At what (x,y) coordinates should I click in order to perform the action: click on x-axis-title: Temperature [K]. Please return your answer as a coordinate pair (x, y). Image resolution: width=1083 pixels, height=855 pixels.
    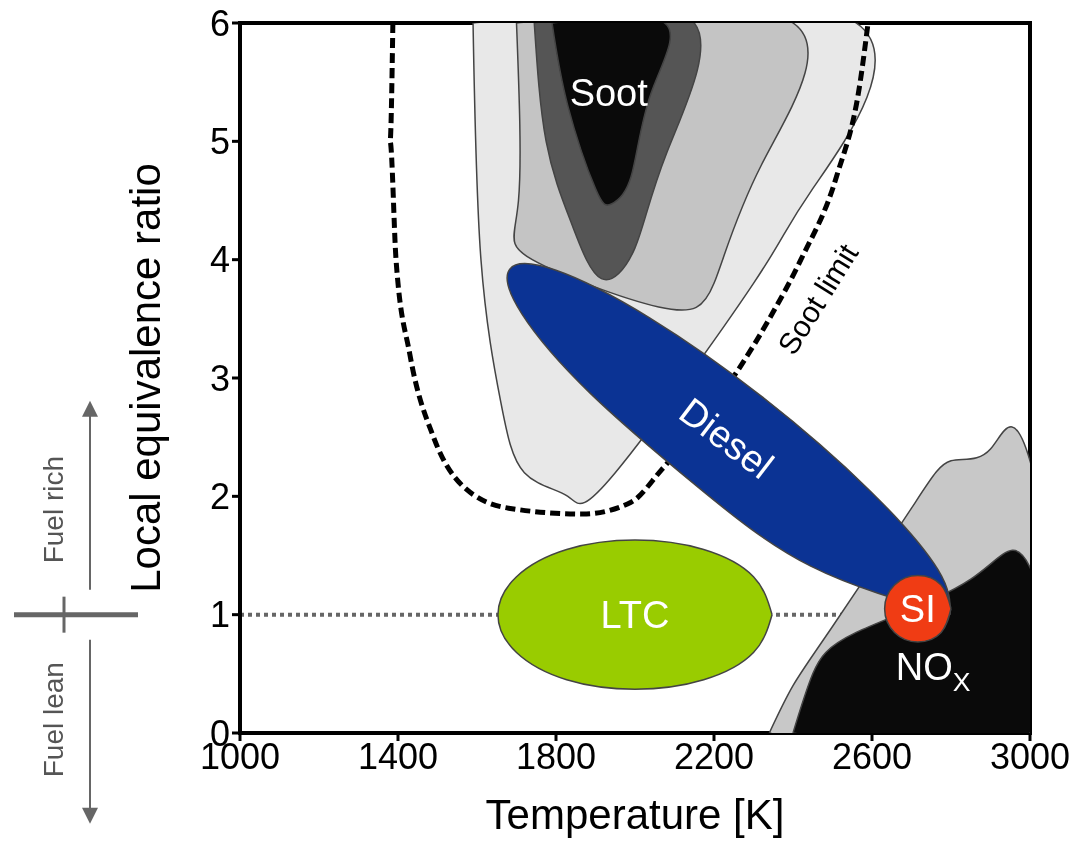
    Looking at the image, I should click on (635, 814).